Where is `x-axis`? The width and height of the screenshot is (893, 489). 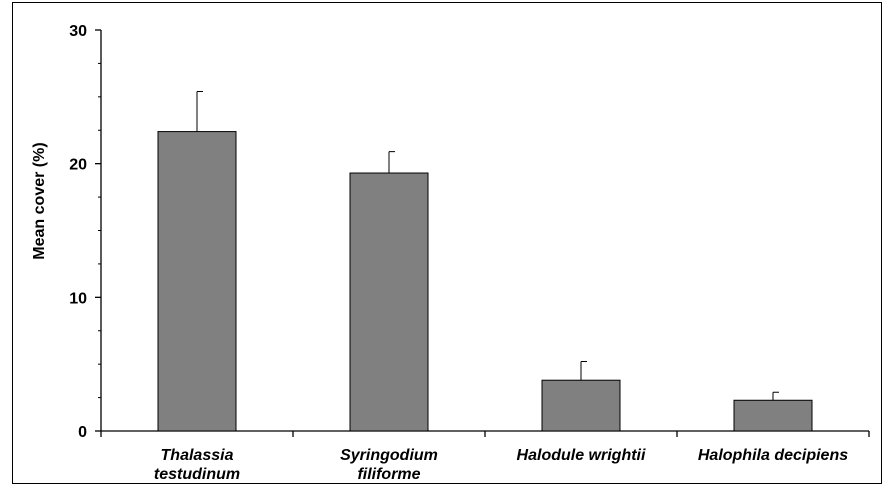
x-axis is located at coordinates (485, 433).